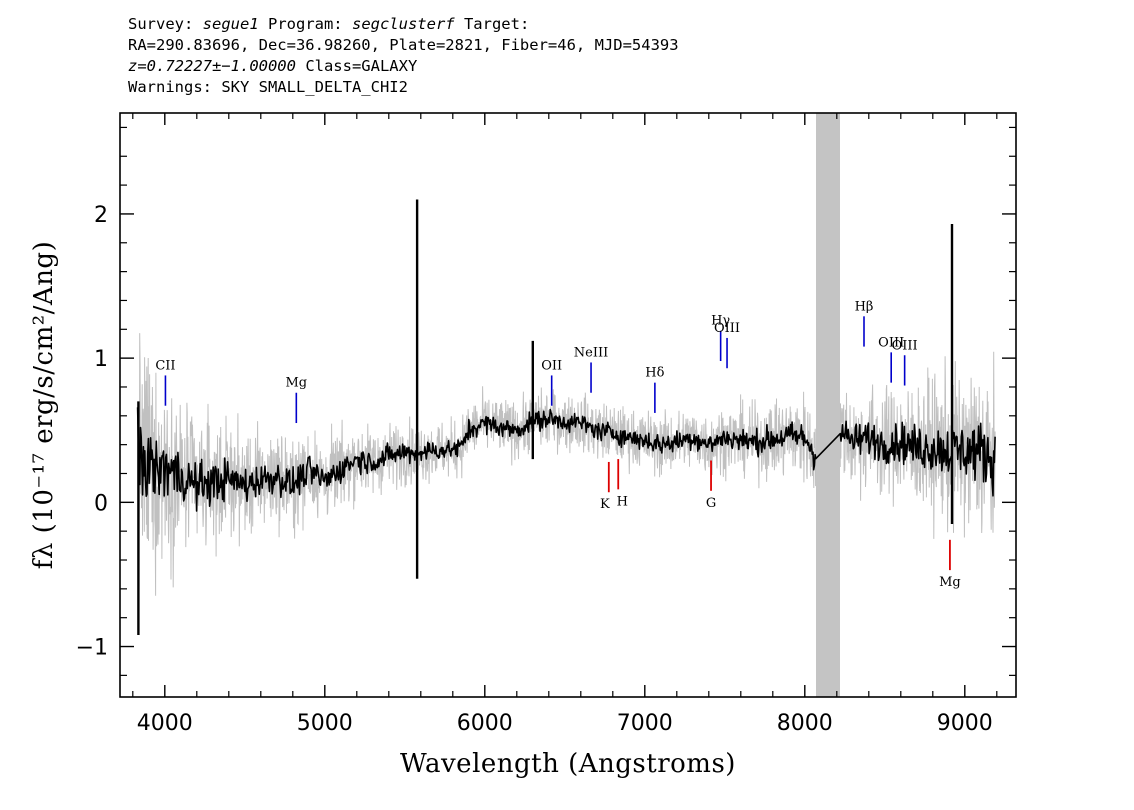 The height and width of the screenshot is (810, 1134). I want to click on absorption-line-label: G, so click(711, 503).